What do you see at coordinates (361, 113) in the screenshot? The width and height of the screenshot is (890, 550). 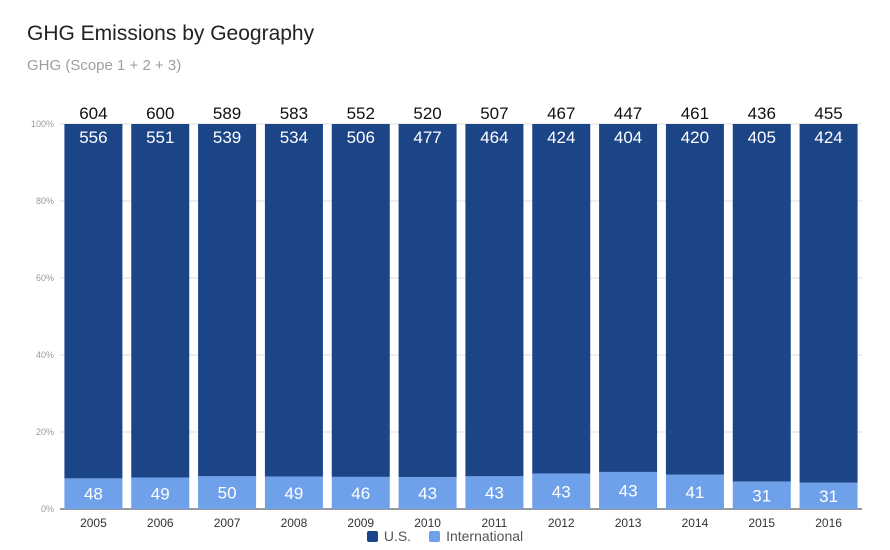 I see `data-label-total: 552` at bounding box center [361, 113].